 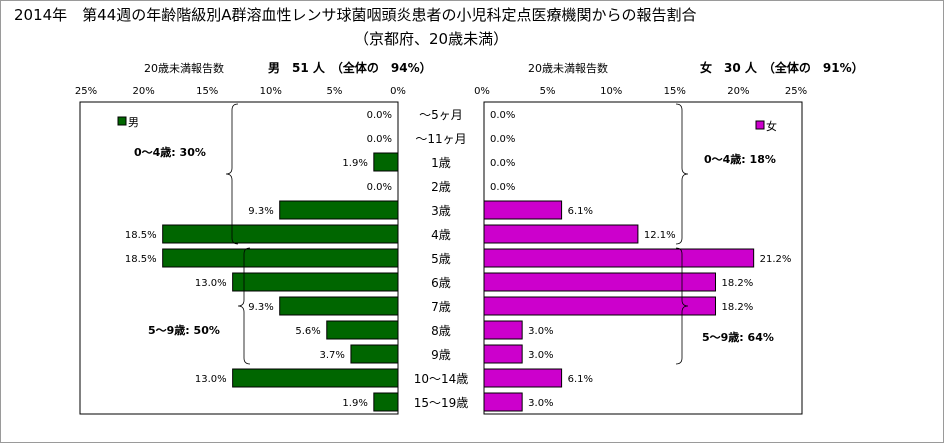 I want to click on male-legend-swatch, so click(x=122, y=121).